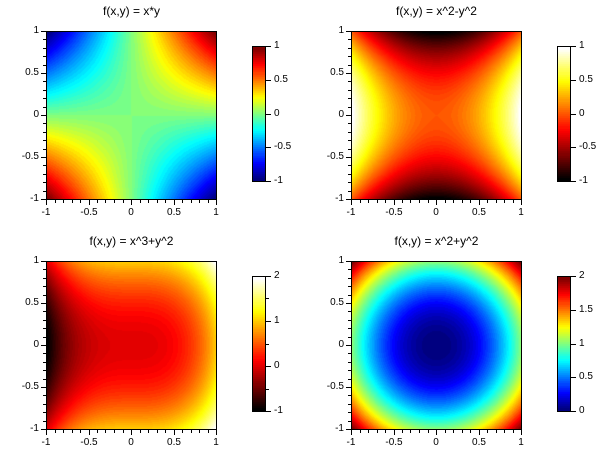 Image resolution: width=610 pixels, height=460 pixels. I want to click on plot-title: f(x,y) = x^2+y^2, so click(436, 241).